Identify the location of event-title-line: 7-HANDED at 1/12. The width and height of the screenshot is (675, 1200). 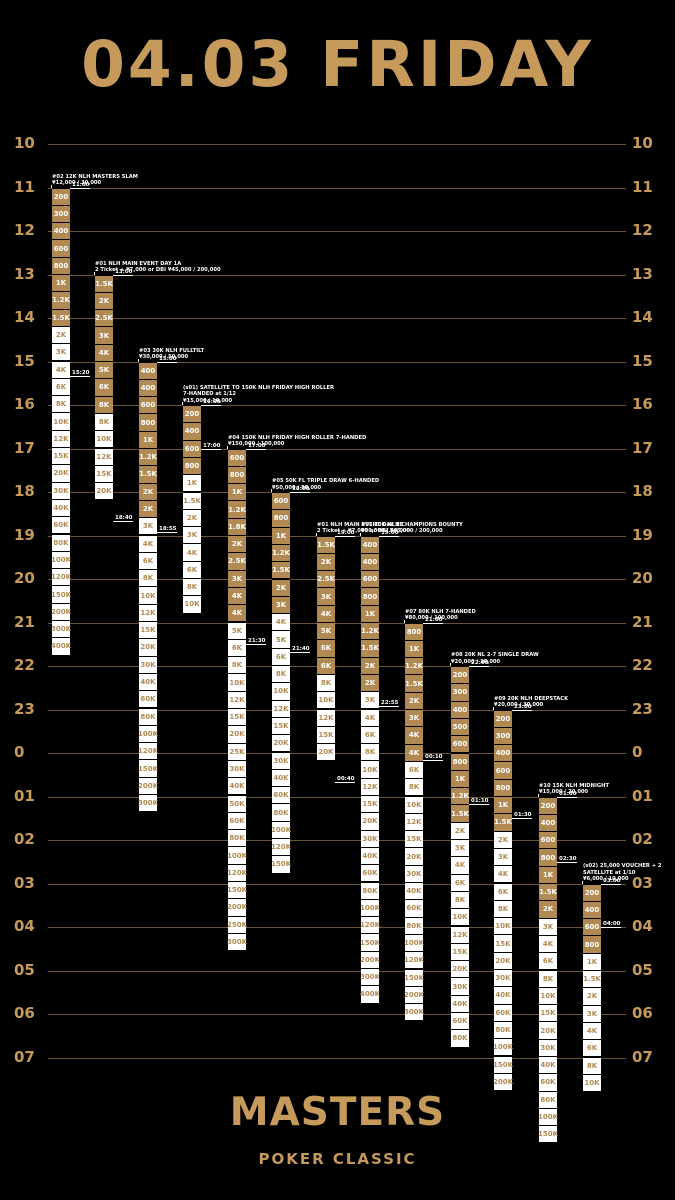
(209, 394).